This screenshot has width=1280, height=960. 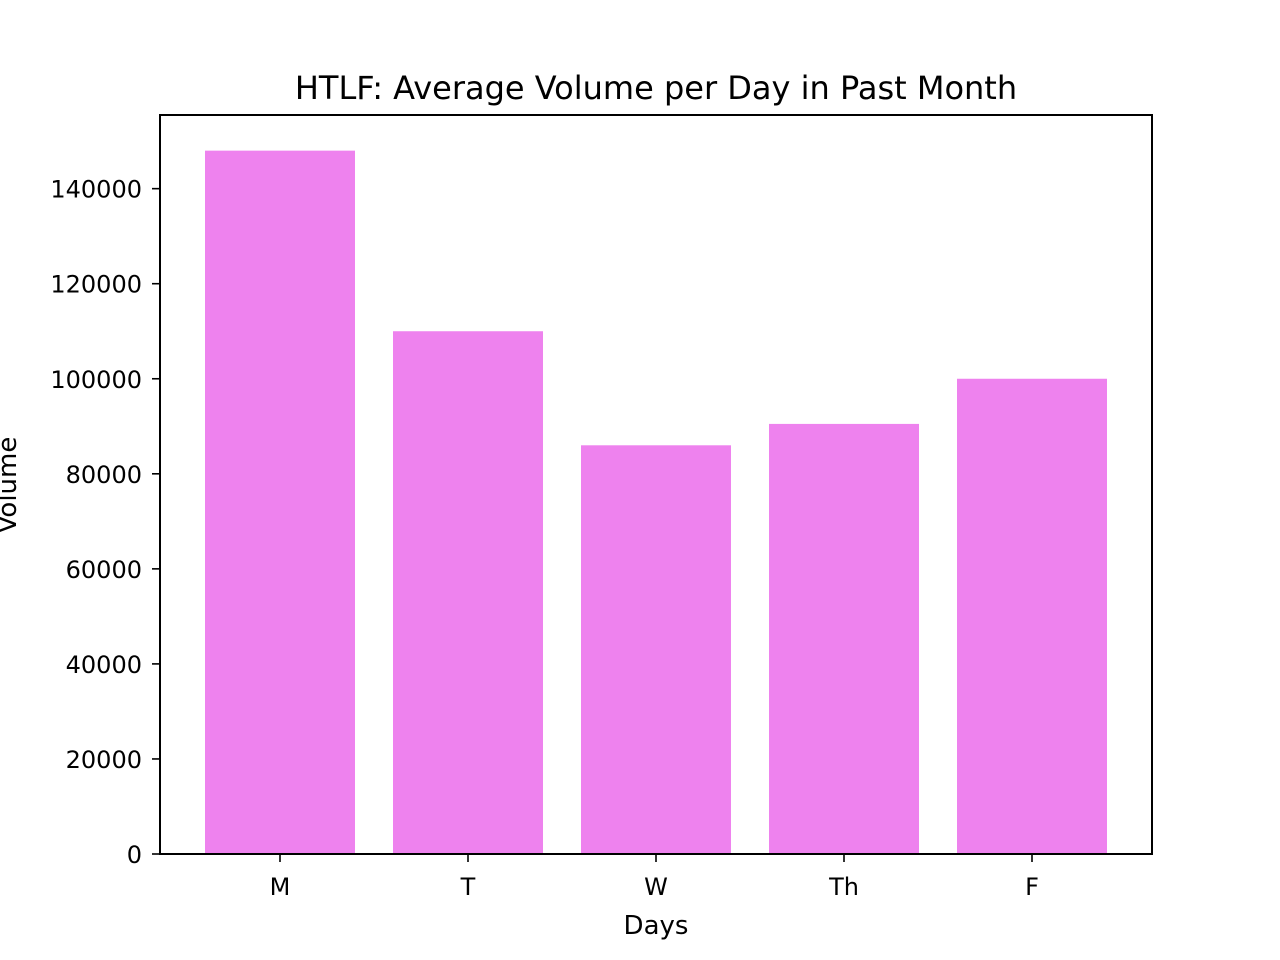 I want to click on x-tick-label: M, so click(x=280, y=887).